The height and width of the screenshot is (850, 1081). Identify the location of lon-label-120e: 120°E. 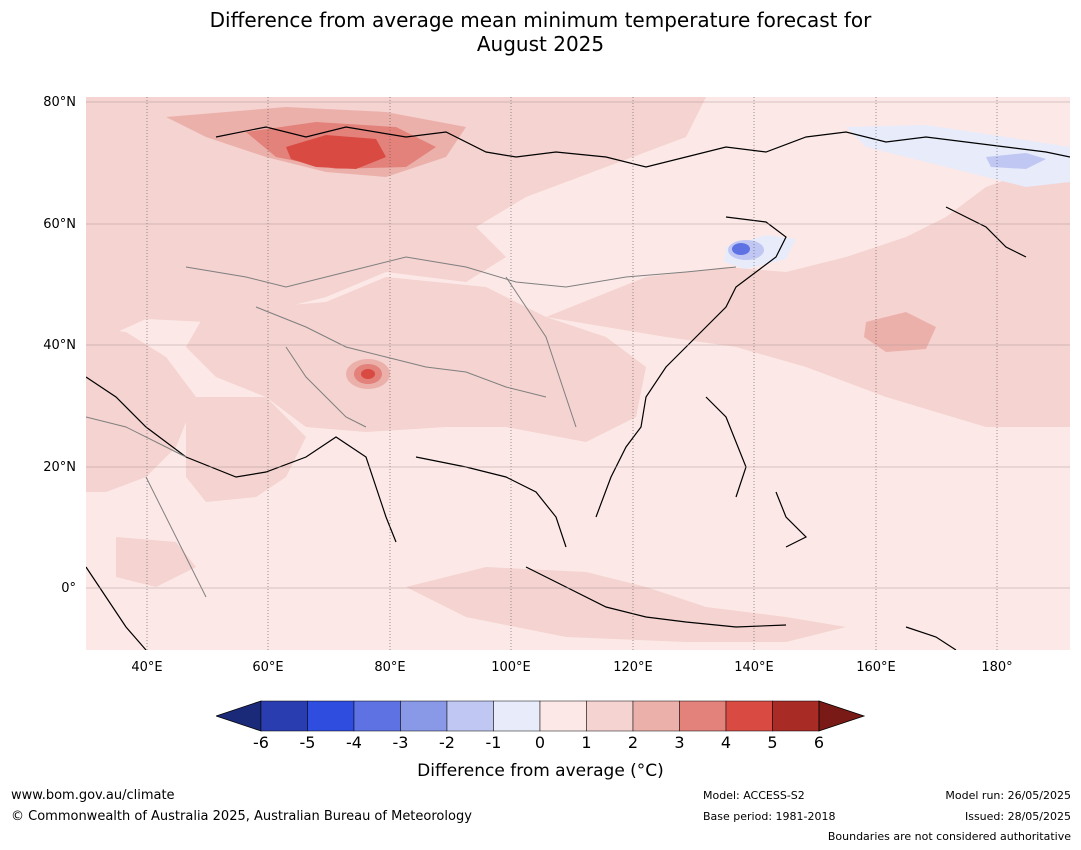
(633, 667).